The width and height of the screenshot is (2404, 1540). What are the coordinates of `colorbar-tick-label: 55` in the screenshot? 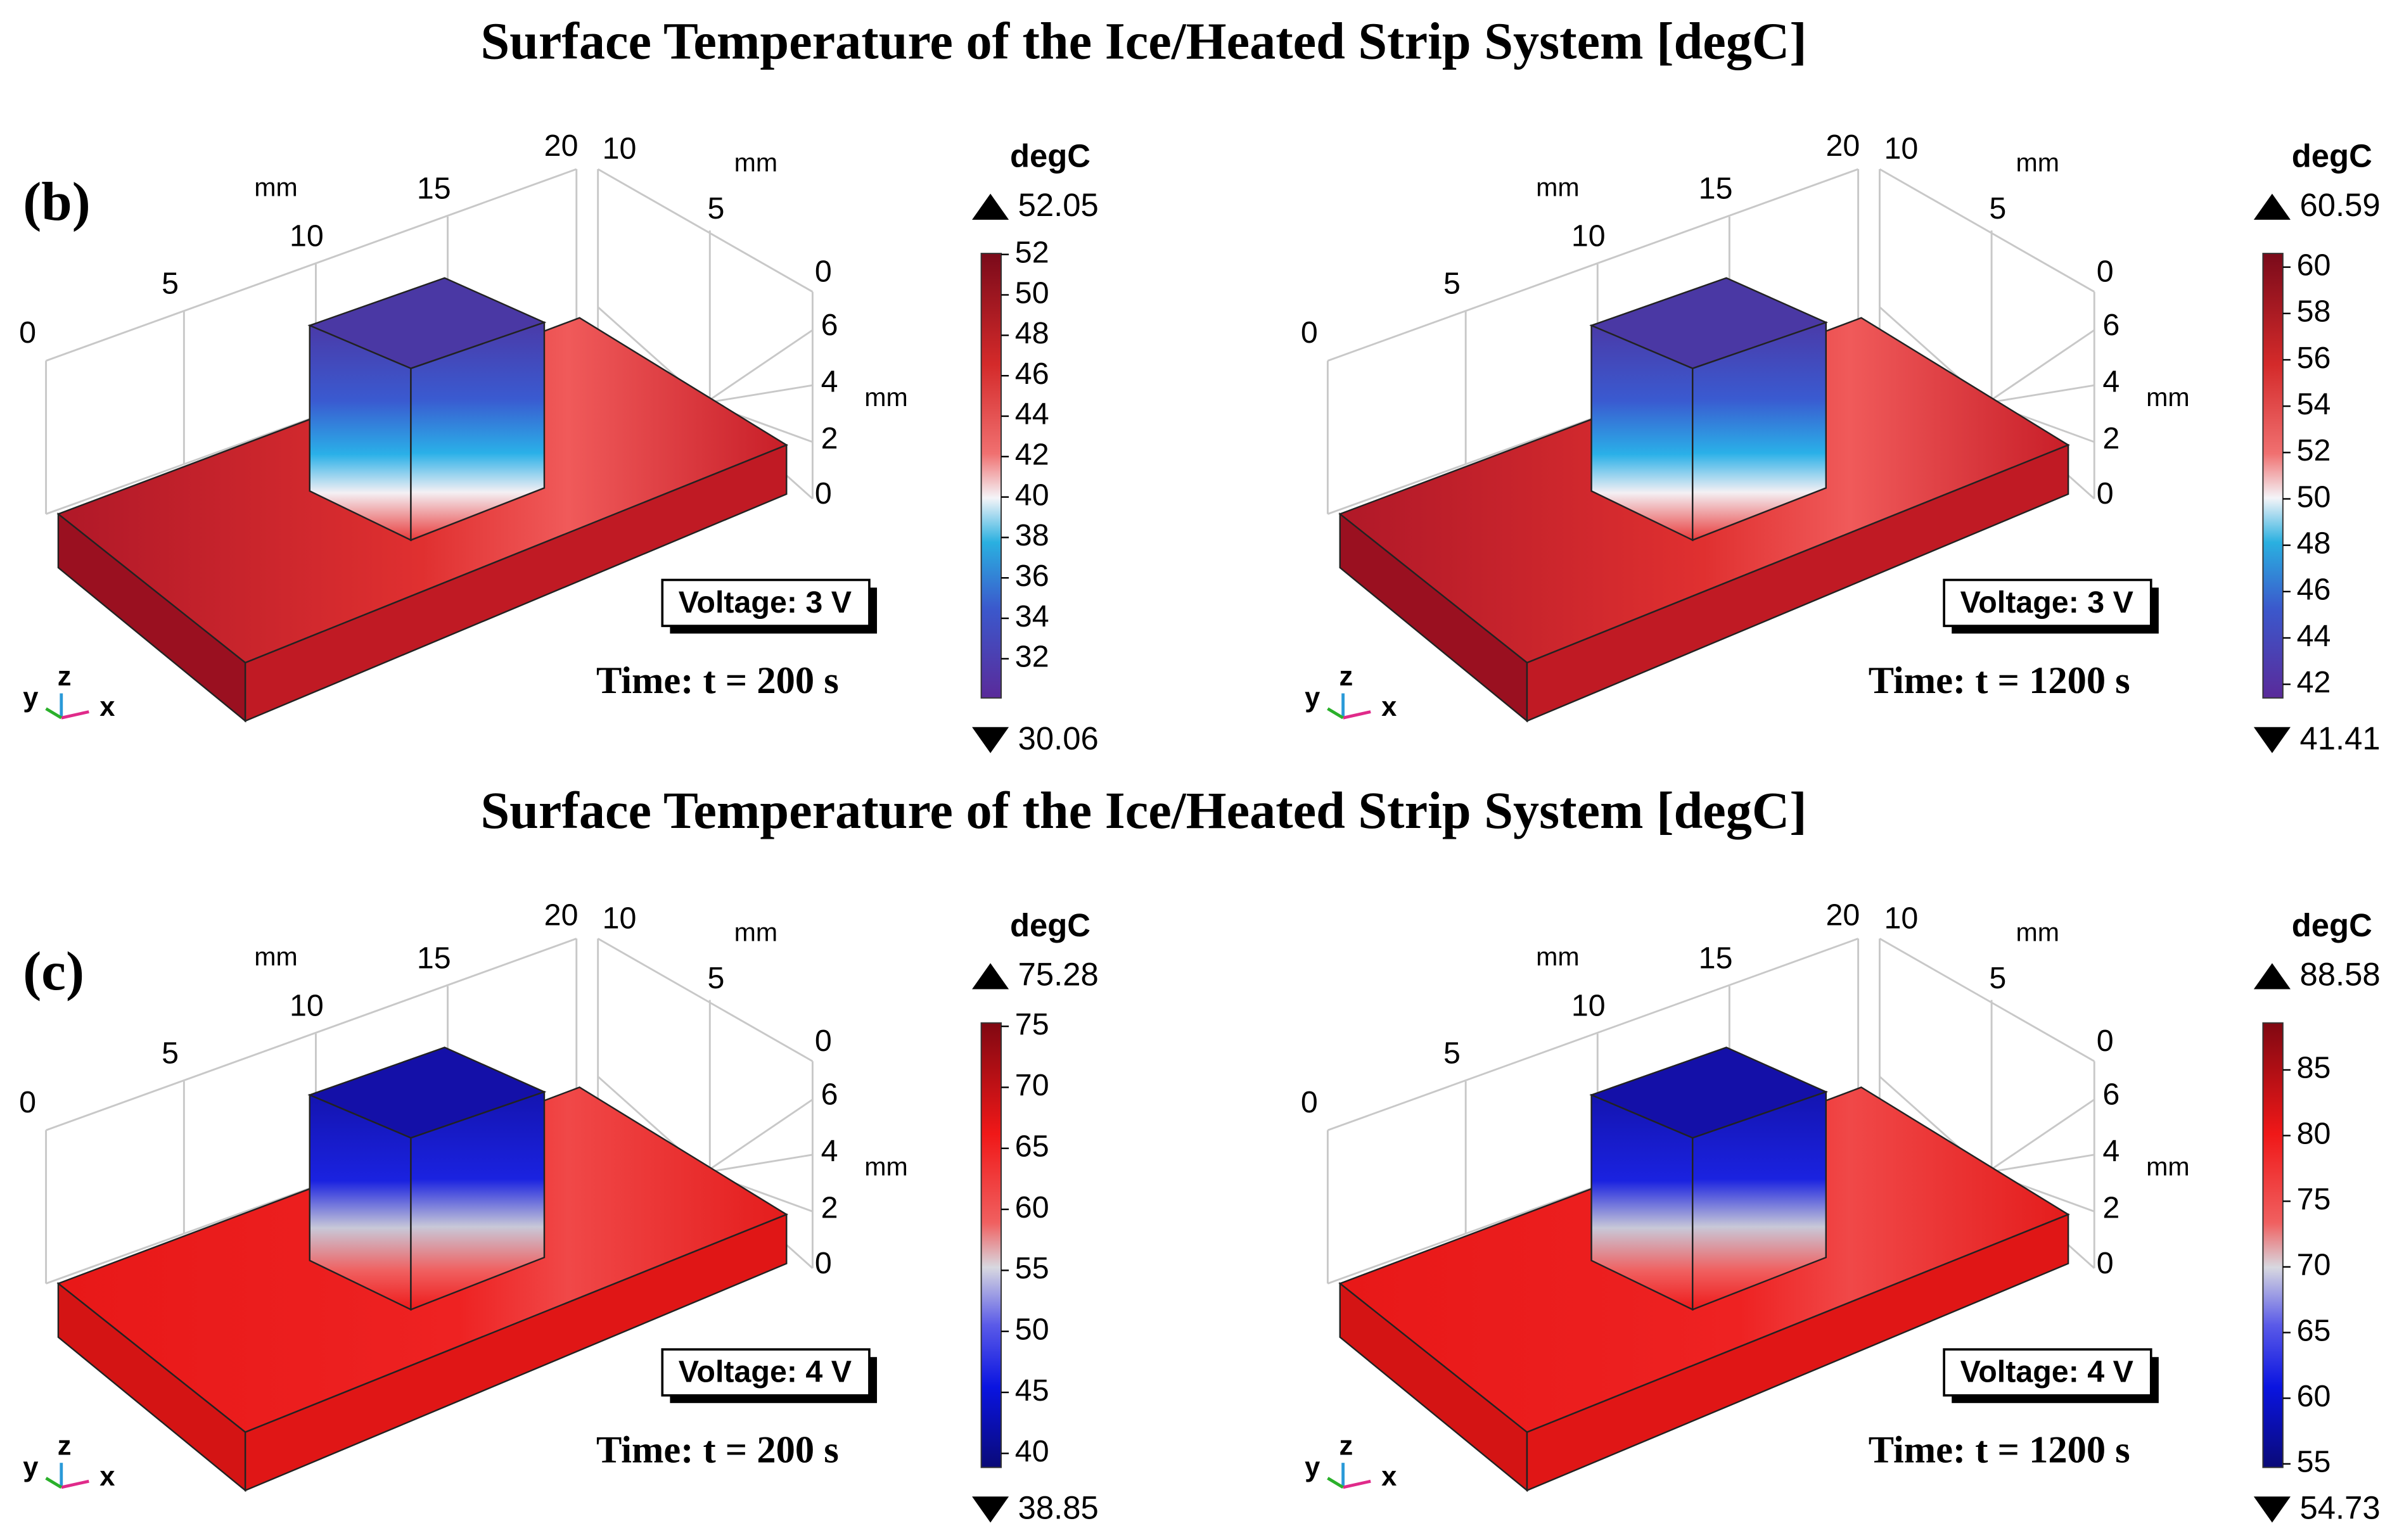 It's located at (2314, 1462).